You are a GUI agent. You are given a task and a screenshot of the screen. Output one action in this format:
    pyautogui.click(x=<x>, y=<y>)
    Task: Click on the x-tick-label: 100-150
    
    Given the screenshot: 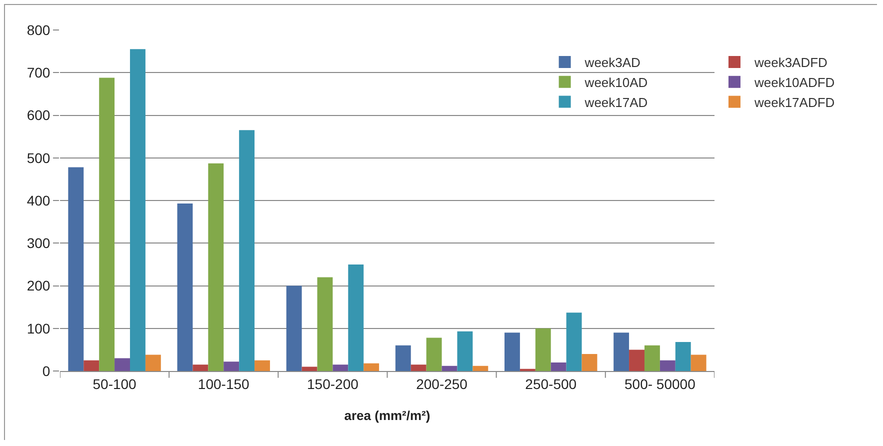 What is the action you would take?
    pyautogui.click(x=224, y=384)
    